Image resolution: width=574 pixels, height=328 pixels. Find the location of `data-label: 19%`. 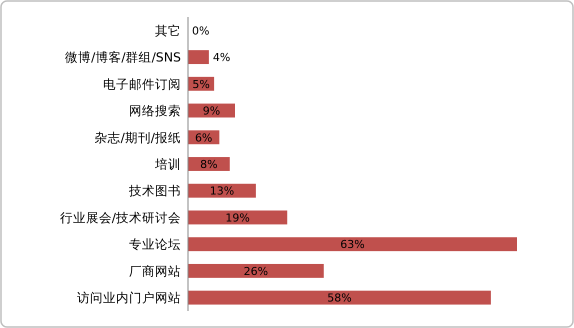

data-label: 19% is located at coordinates (237, 217).